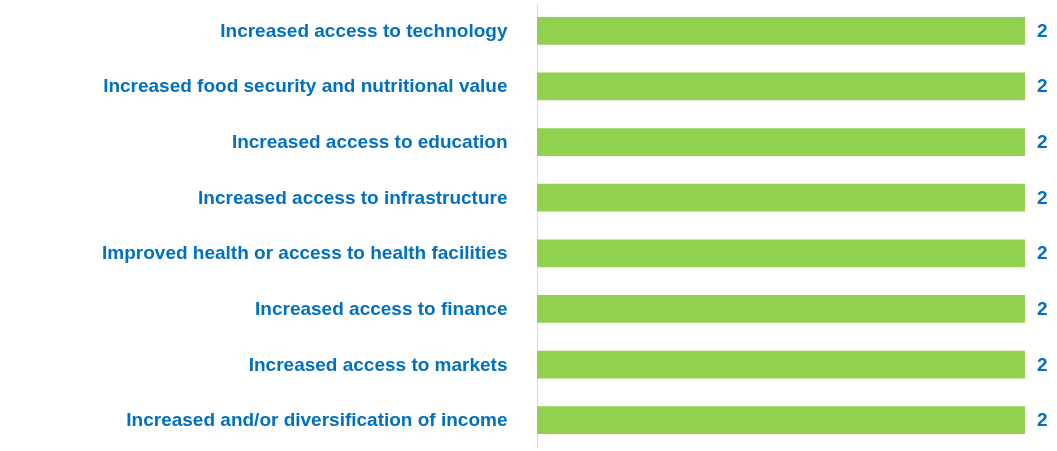 The height and width of the screenshot is (451, 1057). What do you see at coordinates (364, 30) in the screenshot?
I see `y-tick-label: Increased access to technology` at bounding box center [364, 30].